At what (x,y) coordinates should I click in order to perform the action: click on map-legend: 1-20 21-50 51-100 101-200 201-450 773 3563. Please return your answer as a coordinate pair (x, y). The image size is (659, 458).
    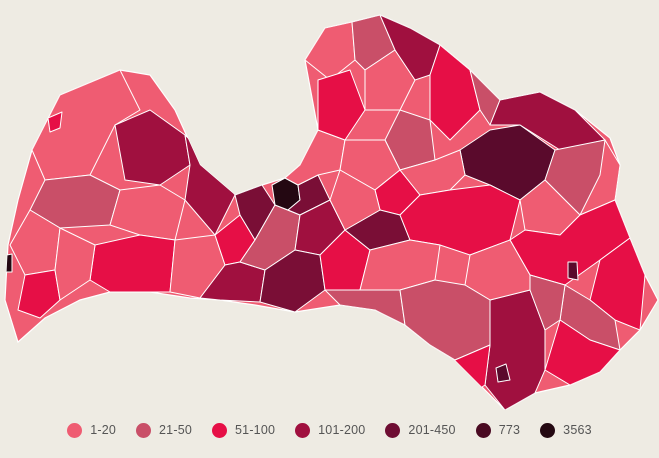
    Looking at the image, I should click on (329, 430).